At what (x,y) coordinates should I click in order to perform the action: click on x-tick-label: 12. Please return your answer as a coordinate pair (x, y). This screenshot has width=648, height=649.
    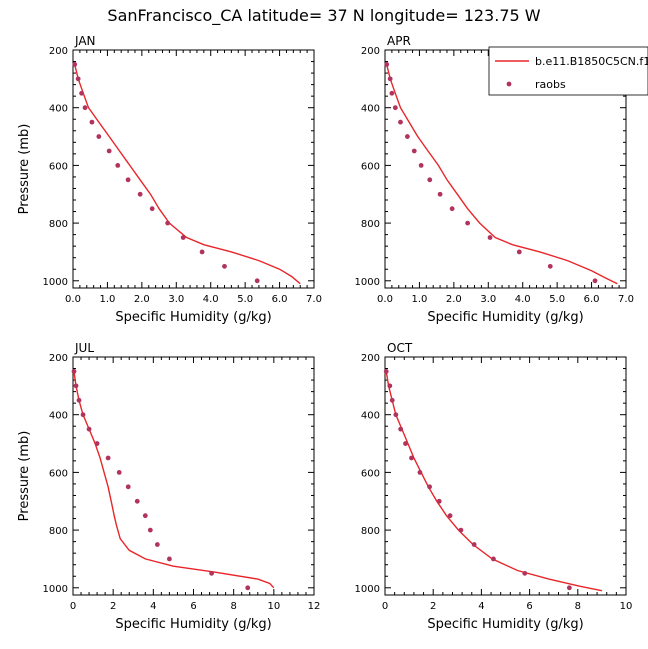
    Looking at the image, I should click on (314, 606).